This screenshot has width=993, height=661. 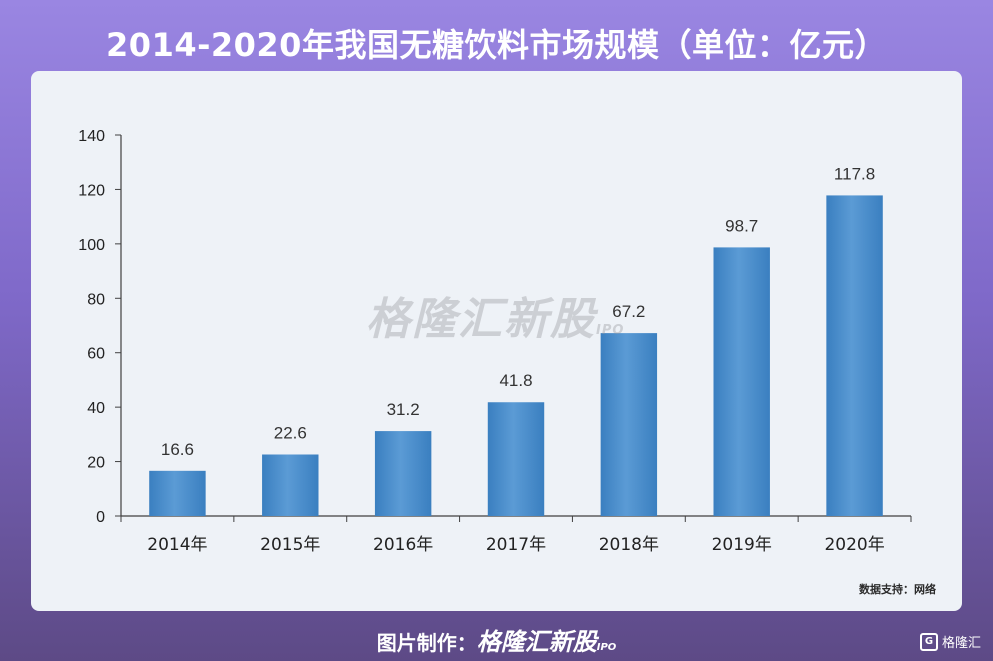 I want to click on footer-brand: 格隆汇新股, so click(x=536, y=642).